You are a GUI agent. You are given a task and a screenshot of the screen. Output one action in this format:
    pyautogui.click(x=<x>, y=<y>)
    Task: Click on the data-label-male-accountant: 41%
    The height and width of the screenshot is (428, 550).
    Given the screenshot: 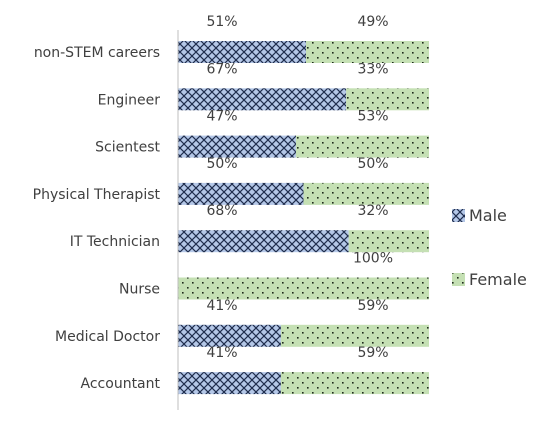 What is the action you would take?
    pyautogui.click(x=221, y=353)
    